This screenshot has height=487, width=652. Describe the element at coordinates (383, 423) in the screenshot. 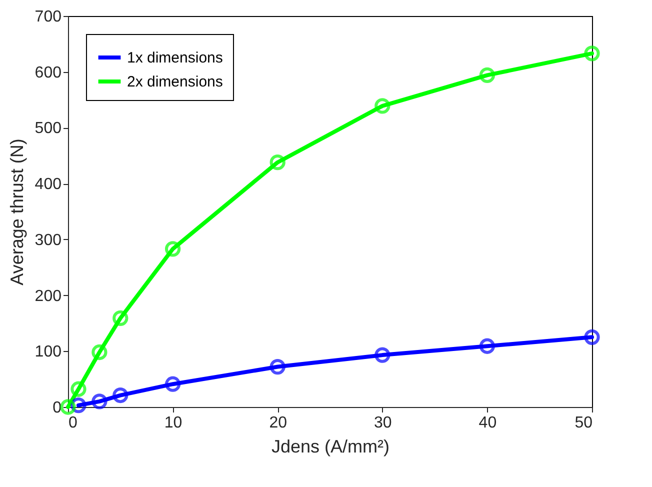

I see `x-tick-label: 30` at that location.